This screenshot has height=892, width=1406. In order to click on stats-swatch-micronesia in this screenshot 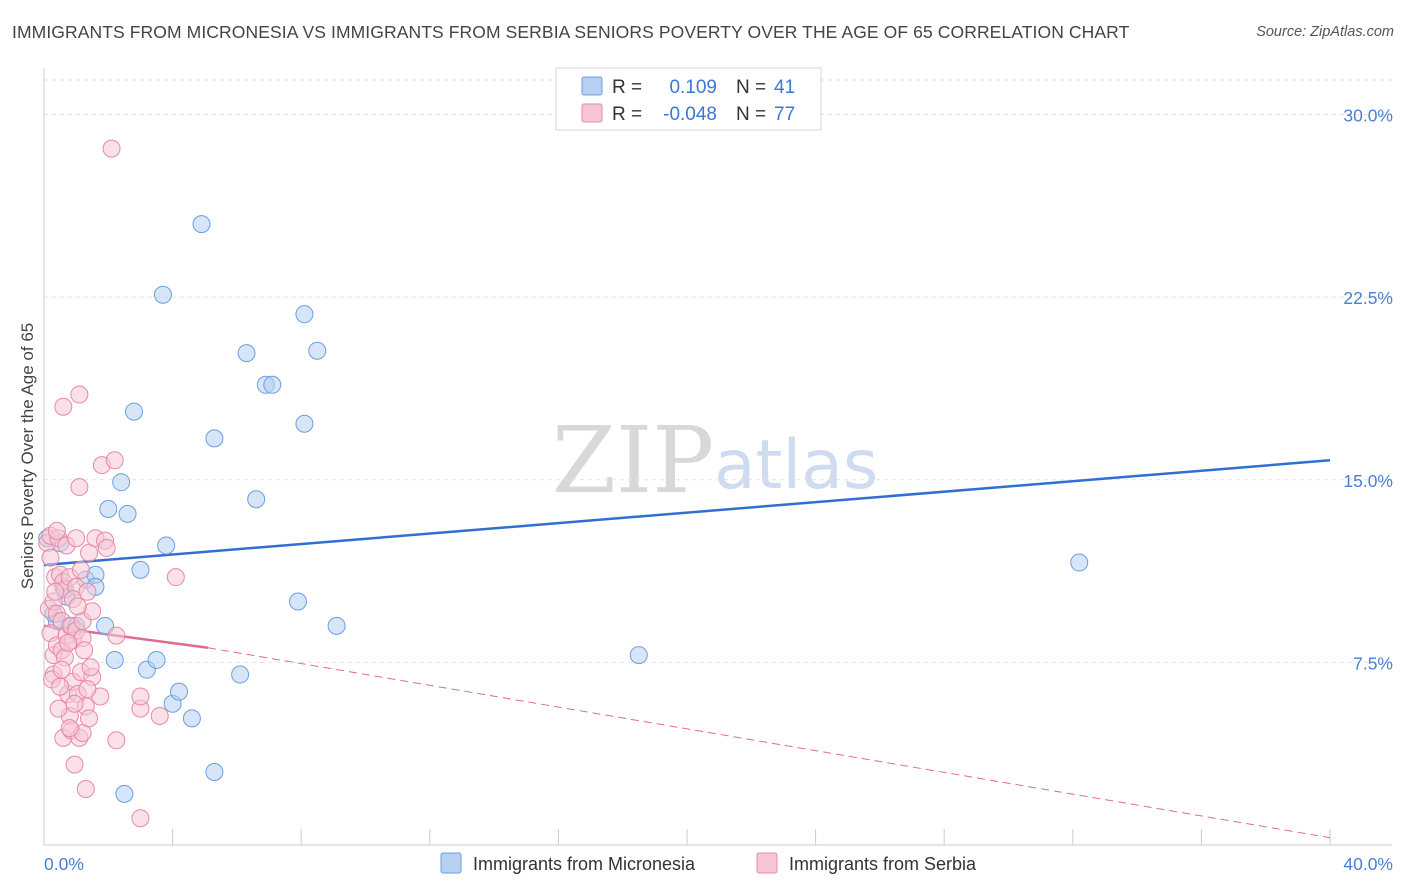, I will do `click(592, 86)`.